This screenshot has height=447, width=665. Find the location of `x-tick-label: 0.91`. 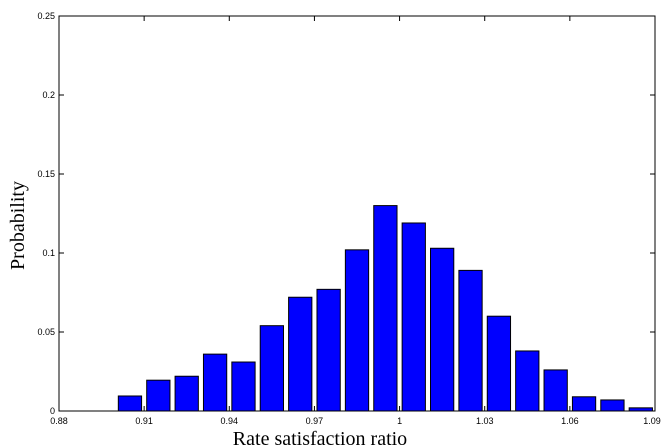

x-tick-label: 0.91 is located at coordinates (144, 421).